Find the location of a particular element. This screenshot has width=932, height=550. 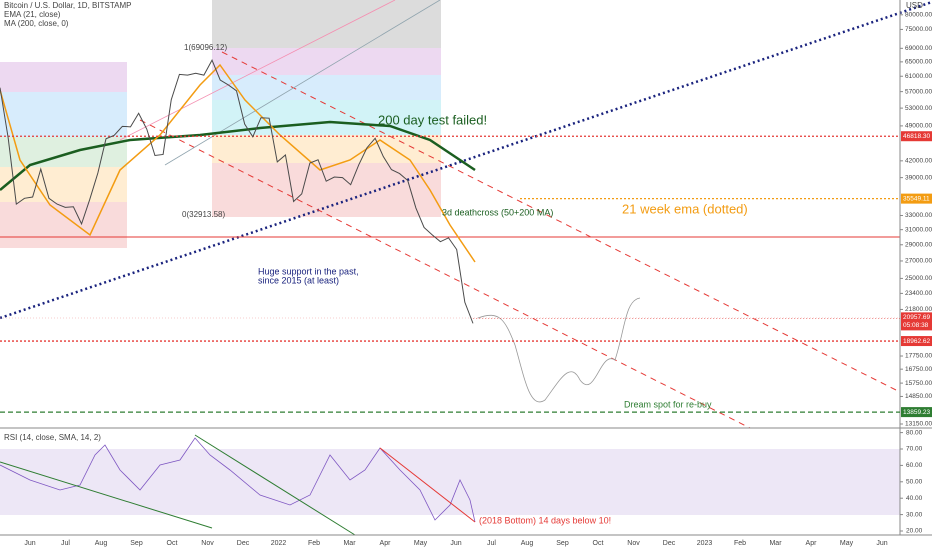

y-tick-label: 21800.00 is located at coordinates (918, 309).